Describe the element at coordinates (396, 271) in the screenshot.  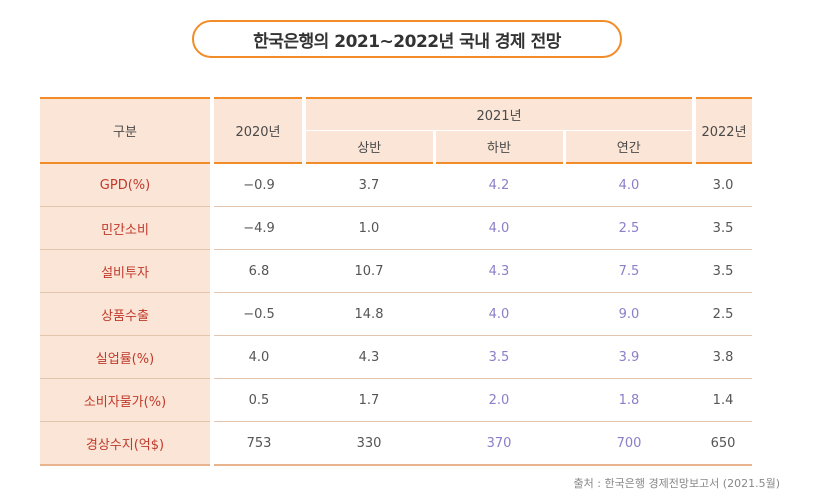
I see `table-row: 설비투자 6.8 10.7 4.3 7.5 3.5` at that location.